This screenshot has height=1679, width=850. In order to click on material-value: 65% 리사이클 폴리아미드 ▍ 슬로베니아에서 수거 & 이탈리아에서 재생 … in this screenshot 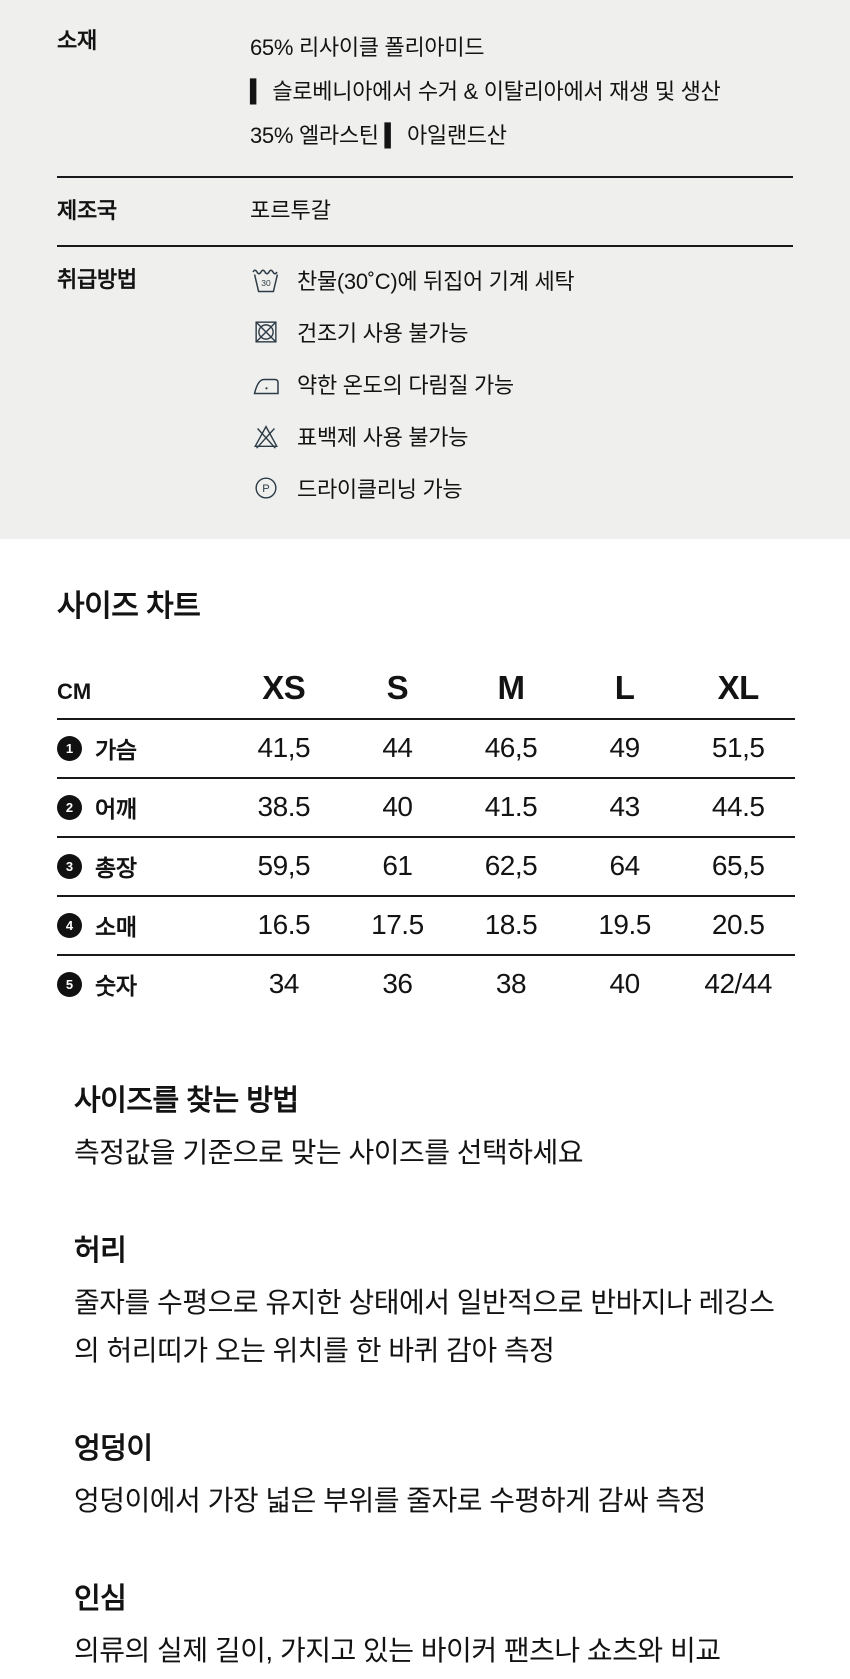, I will do `click(485, 92)`.